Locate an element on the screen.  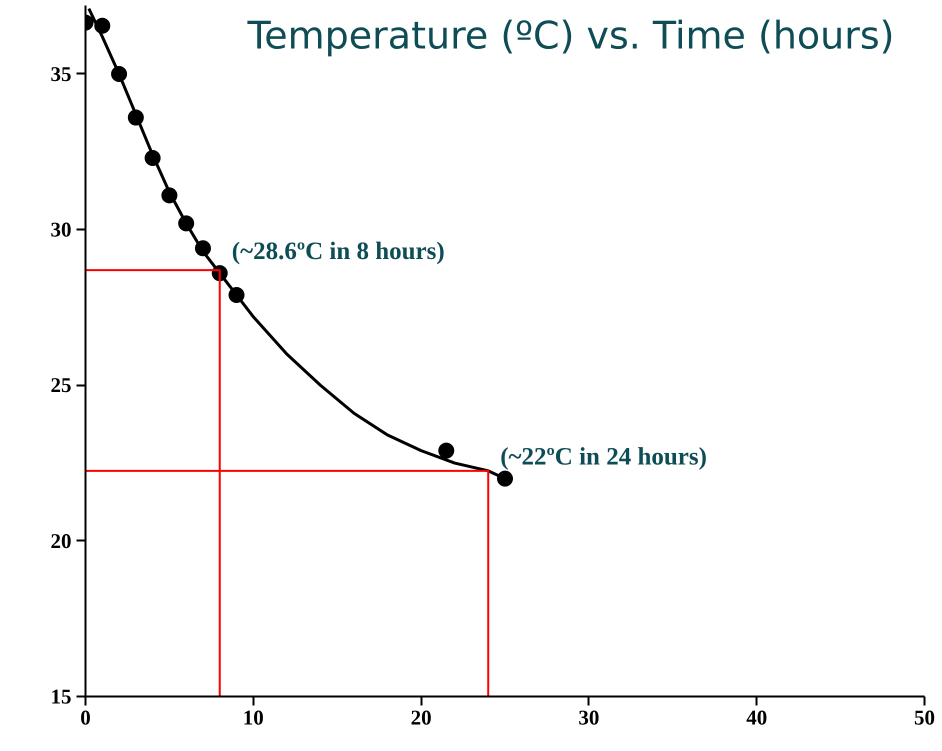
y-tick-label: 20 is located at coordinates (61, 540).